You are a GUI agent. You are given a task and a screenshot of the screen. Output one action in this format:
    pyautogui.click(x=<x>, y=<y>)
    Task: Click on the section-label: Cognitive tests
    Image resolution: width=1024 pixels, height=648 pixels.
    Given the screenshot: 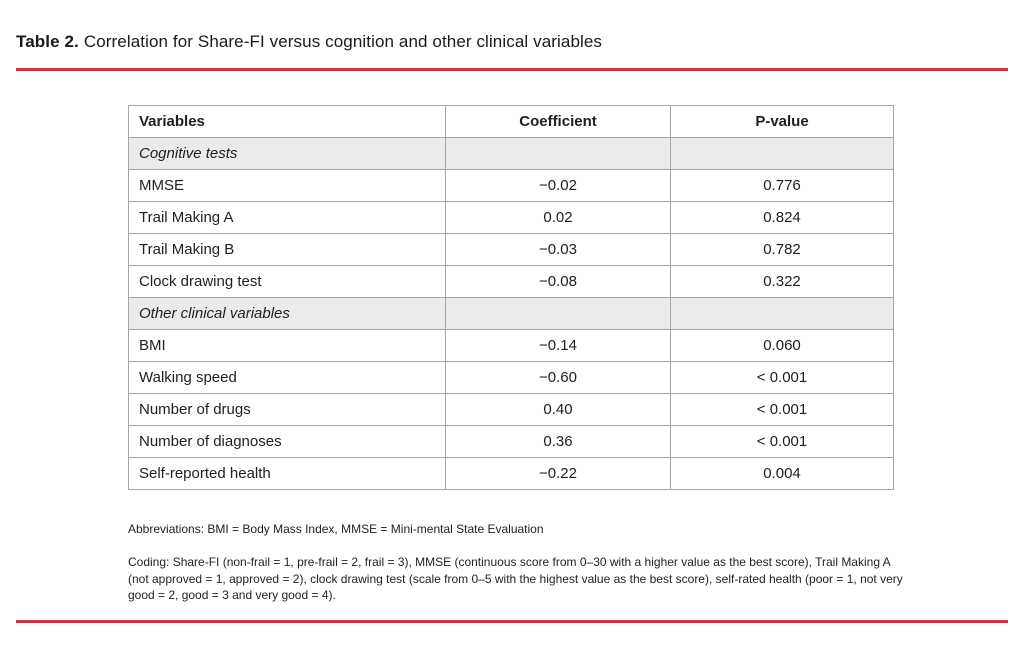 What is the action you would take?
    pyautogui.click(x=287, y=153)
    